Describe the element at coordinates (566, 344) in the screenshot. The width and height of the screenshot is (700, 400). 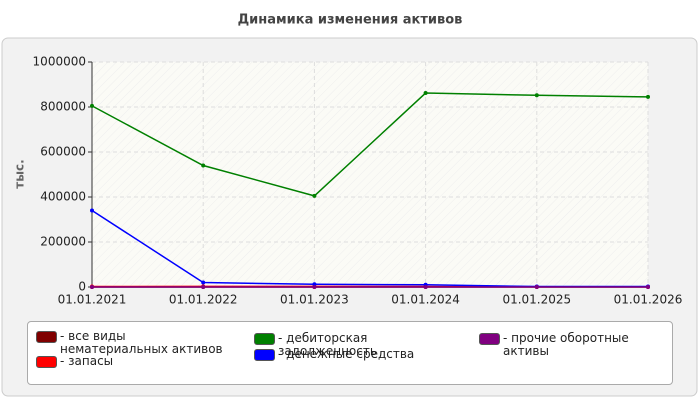
I see `legend-label: - прочие оборотные активы` at that location.